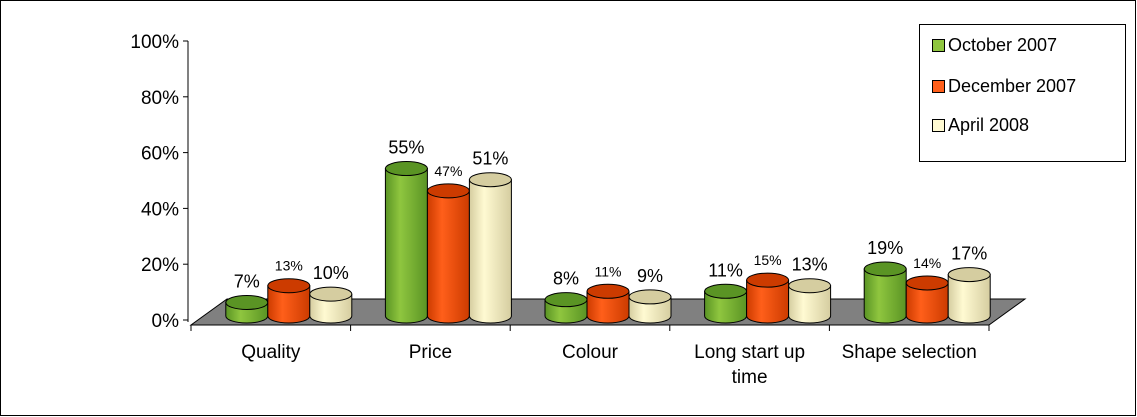  Describe the element at coordinates (938, 125) in the screenshot. I see `legend-swatch-april-2008` at that location.